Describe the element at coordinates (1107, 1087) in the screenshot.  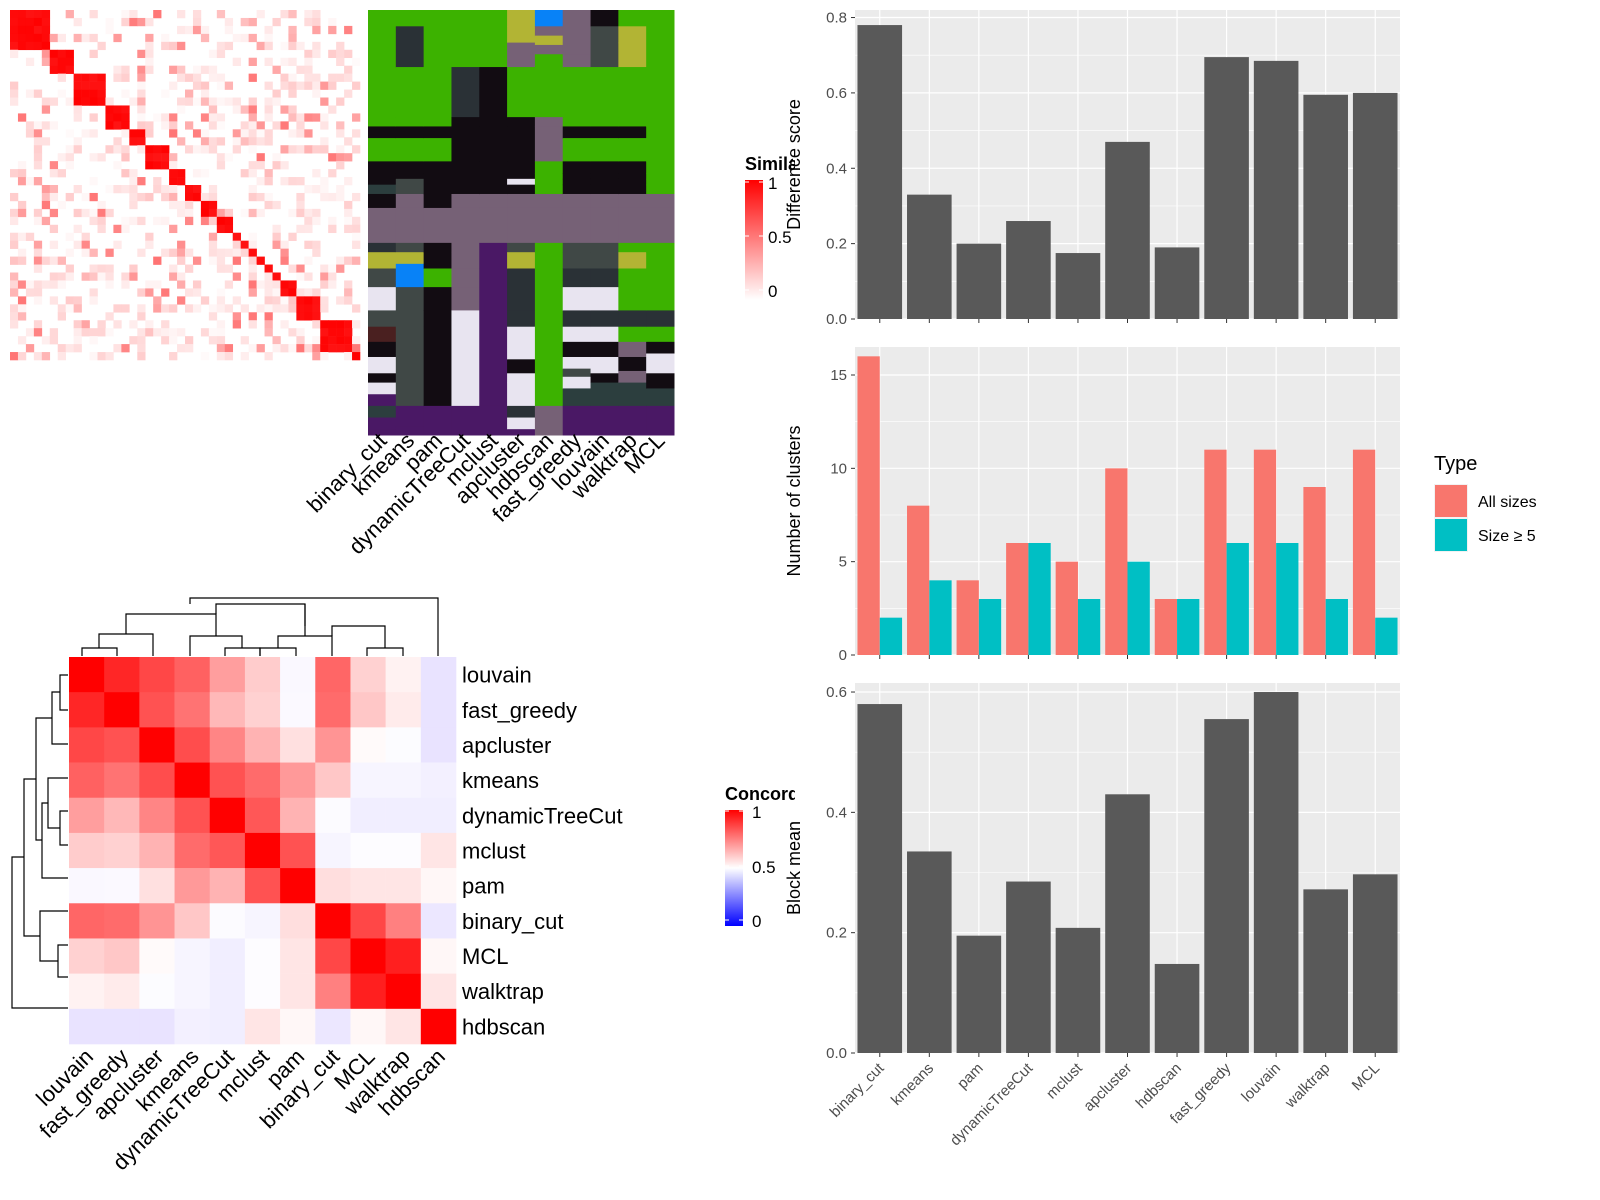
I see `x-tick-label: apcluster` at that location.